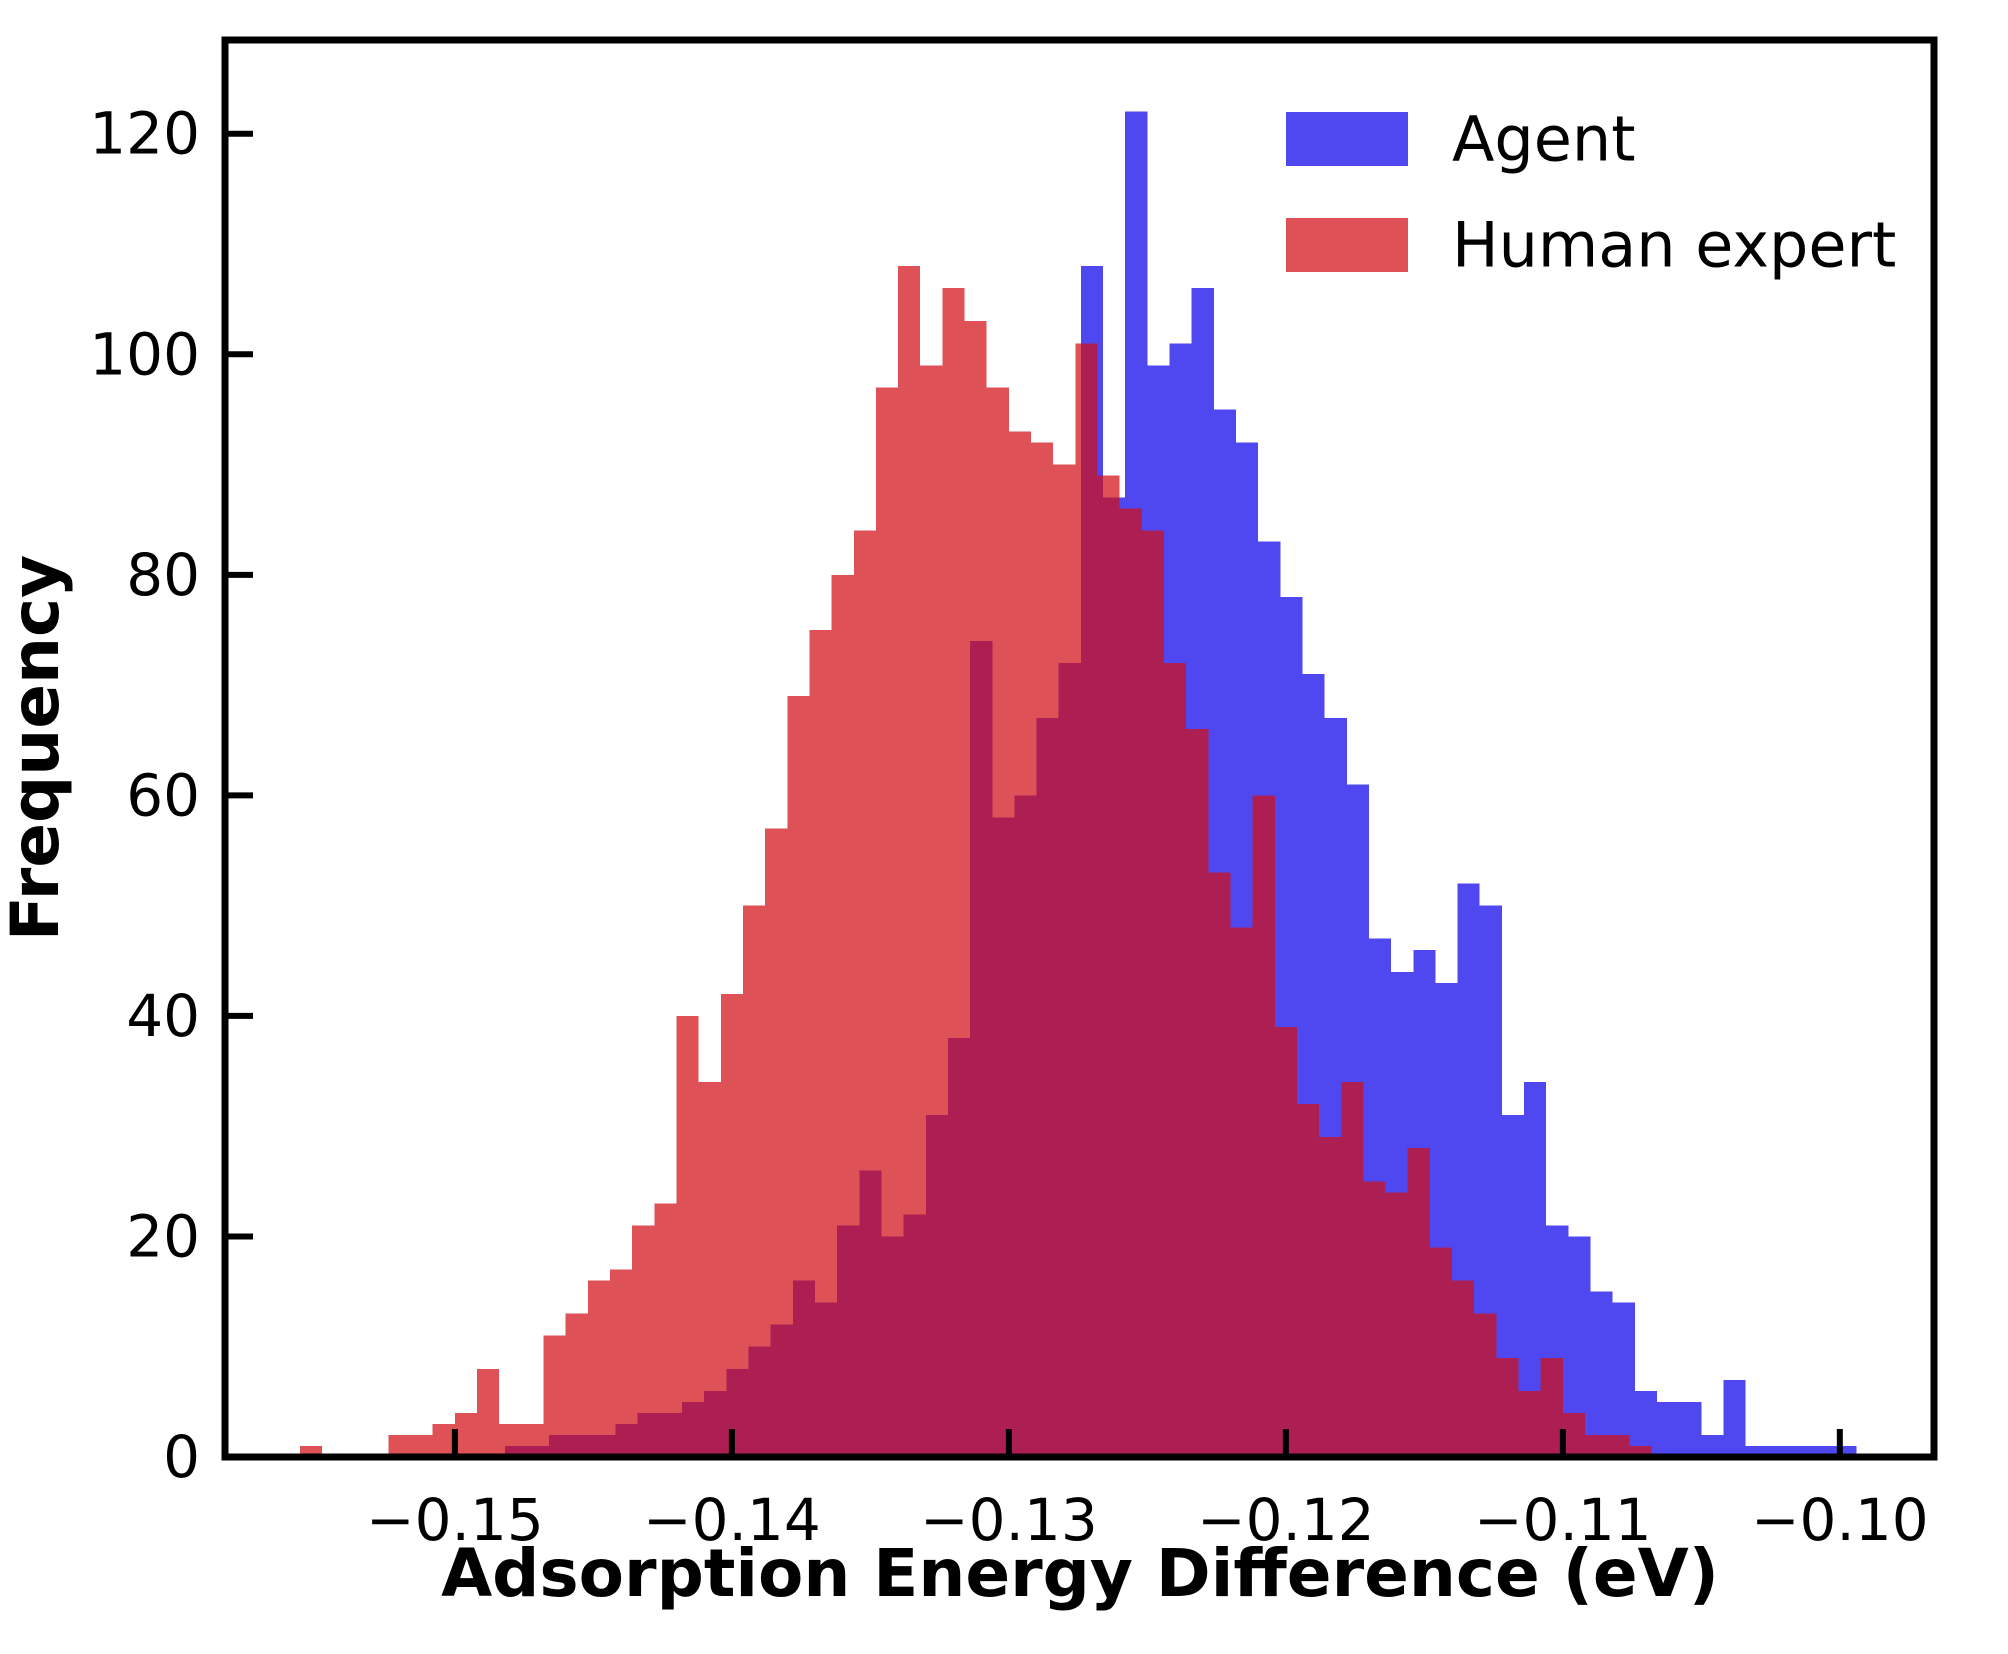 This screenshot has width=2008, height=1654. Describe the element at coordinates (163, 795) in the screenshot. I see `y-tick-label: 60` at that location.